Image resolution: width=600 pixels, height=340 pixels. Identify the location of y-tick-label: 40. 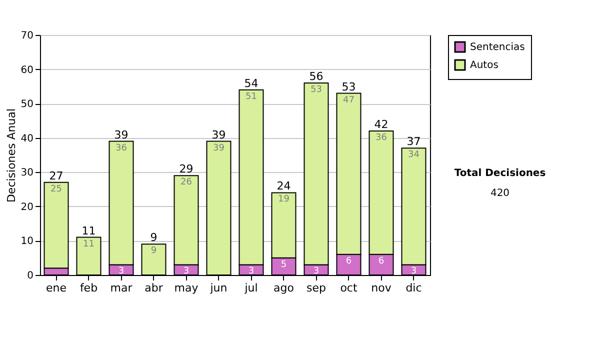
(27, 138).